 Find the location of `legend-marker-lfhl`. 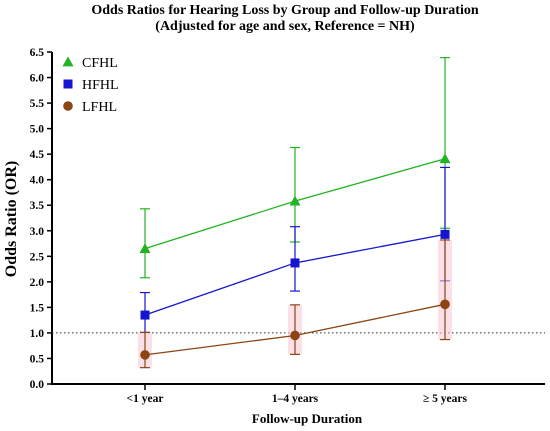

legend-marker-lfhl is located at coordinates (68, 106).